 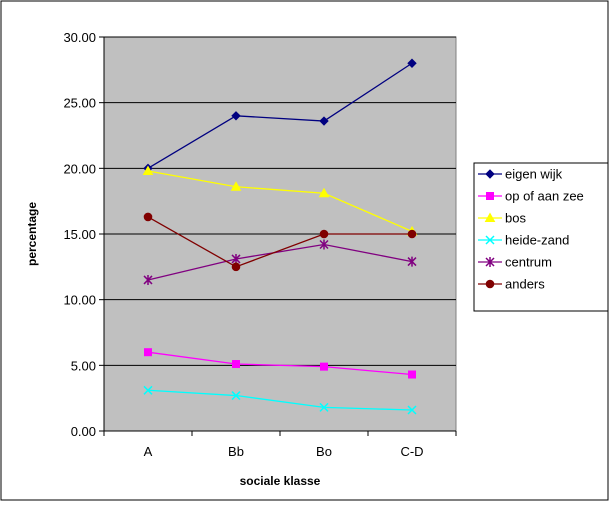 What do you see at coordinates (236, 451) in the screenshot?
I see `x-tick-label: Bb` at bounding box center [236, 451].